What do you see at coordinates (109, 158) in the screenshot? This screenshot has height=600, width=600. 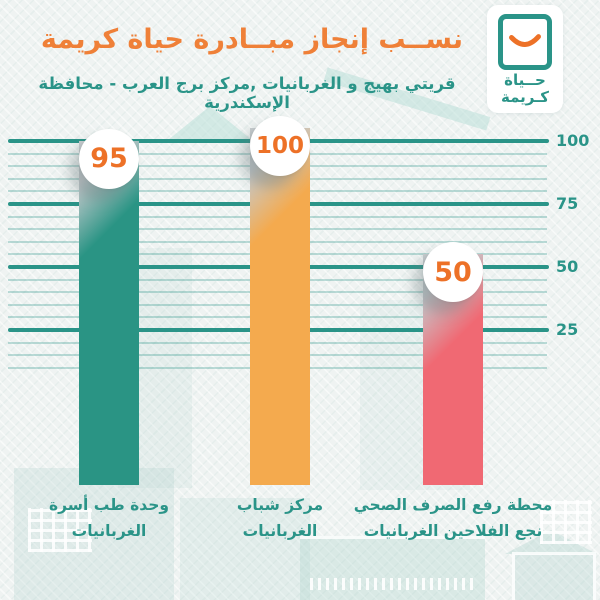 I see `value-bubble: 95` at bounding box center [109, 158].